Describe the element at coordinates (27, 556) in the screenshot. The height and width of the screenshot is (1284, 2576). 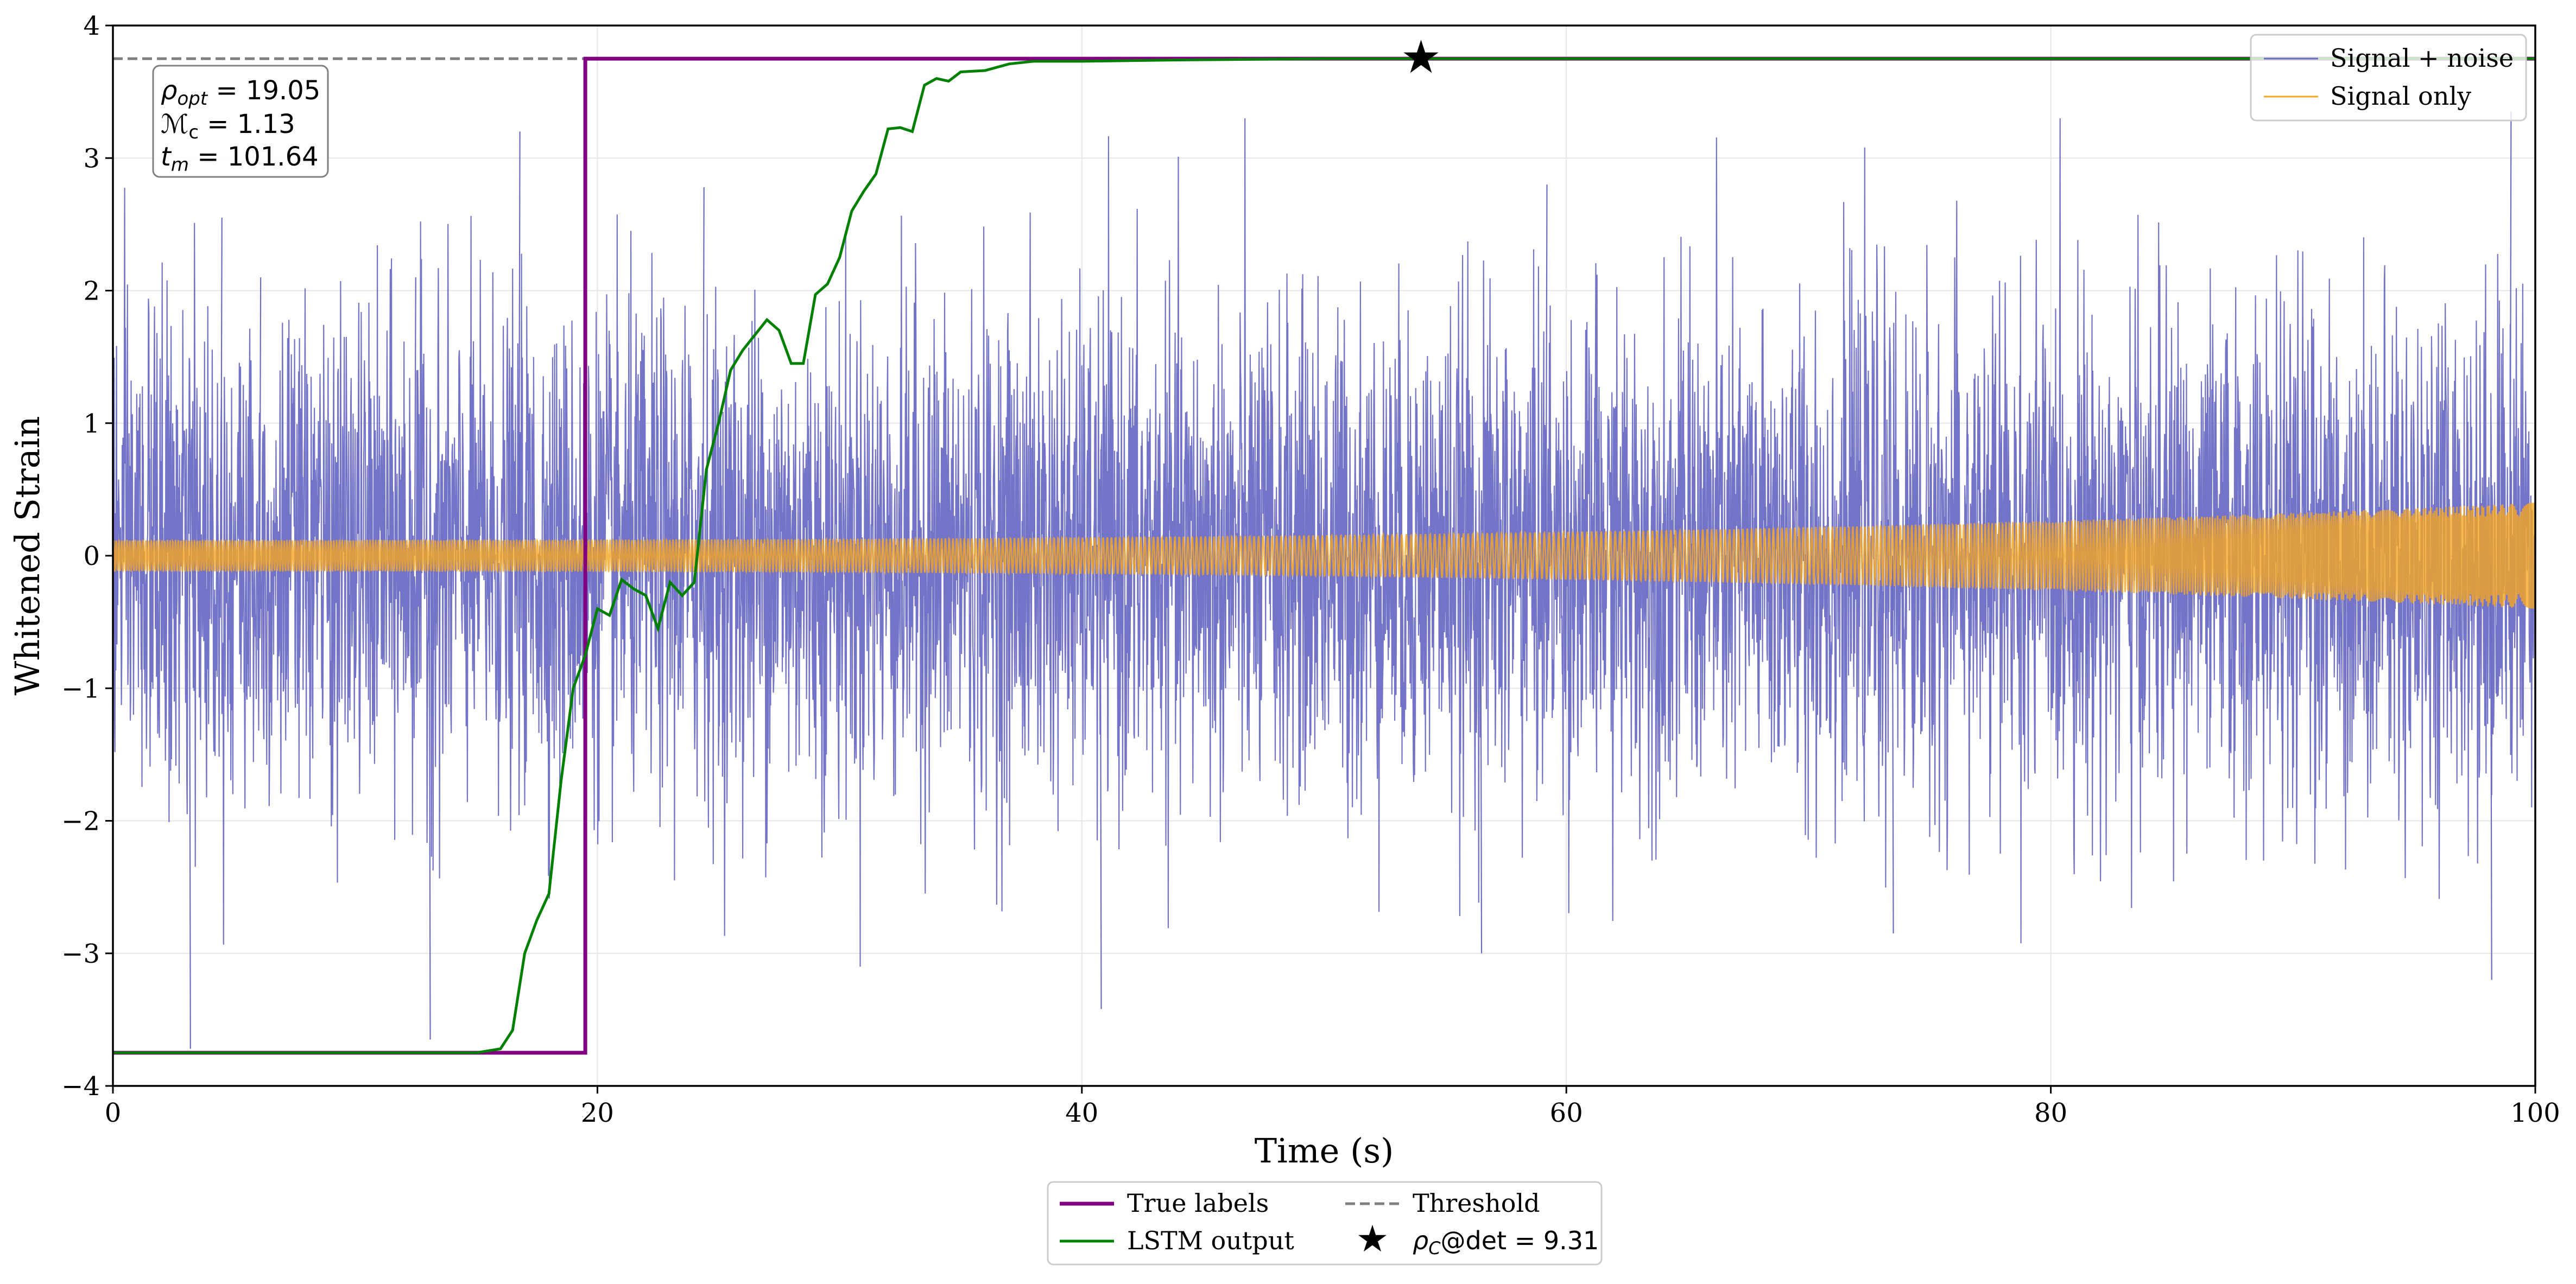
I see `y-axis-label: Whitened Strain` at that location.